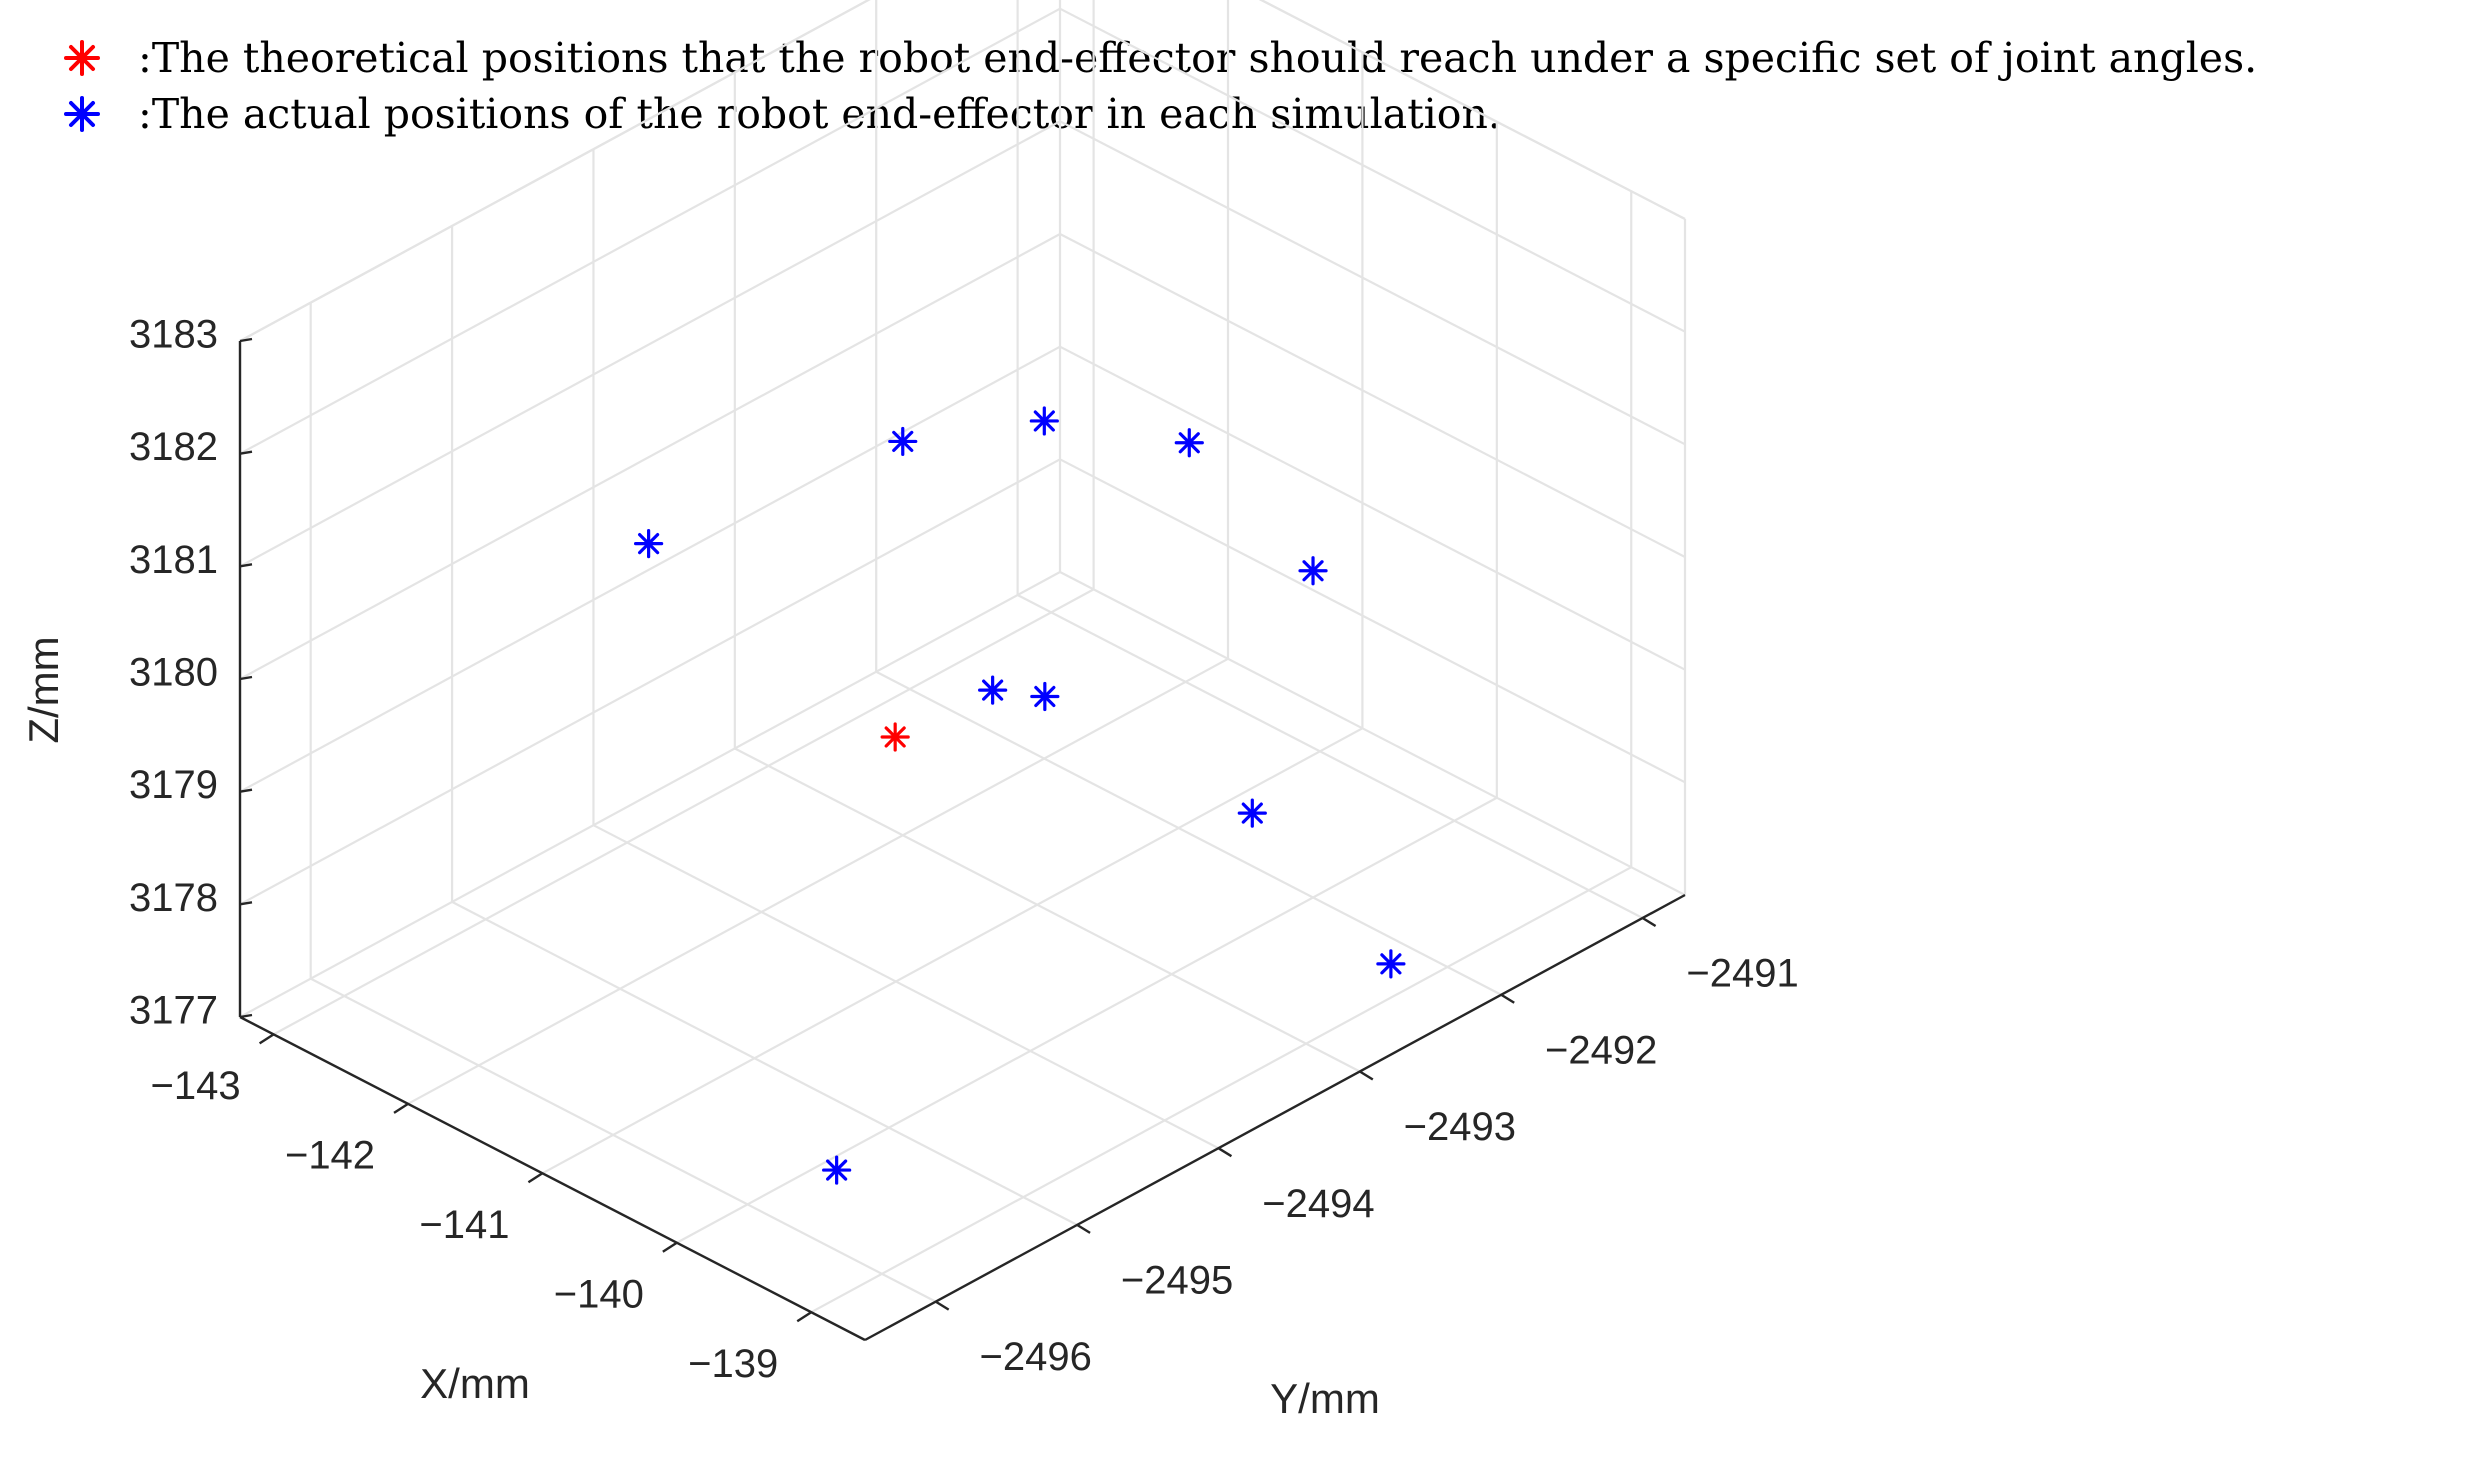 This screenshot has width=2470, height=1457. Describe the element at coordinates (330, 1155) in the screenshot. I see `x-tick-label: −142` at that location.